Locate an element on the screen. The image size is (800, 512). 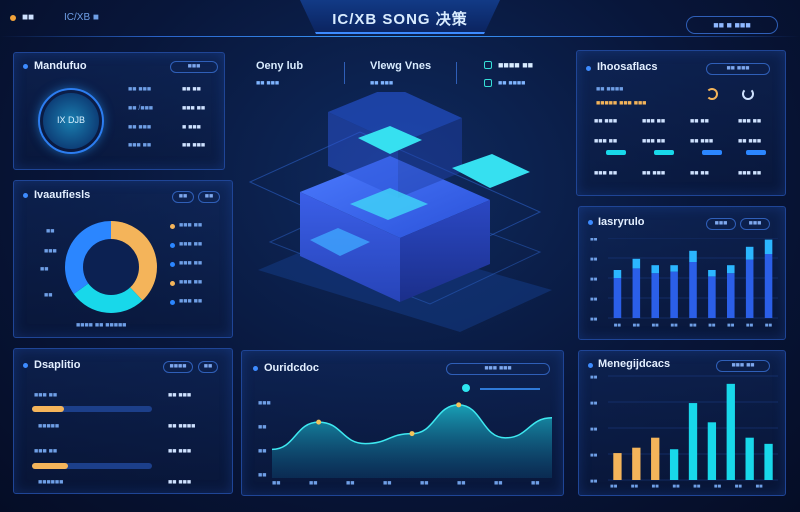
panel-progress-chip: ■■ is located at coordinates (208, 367).